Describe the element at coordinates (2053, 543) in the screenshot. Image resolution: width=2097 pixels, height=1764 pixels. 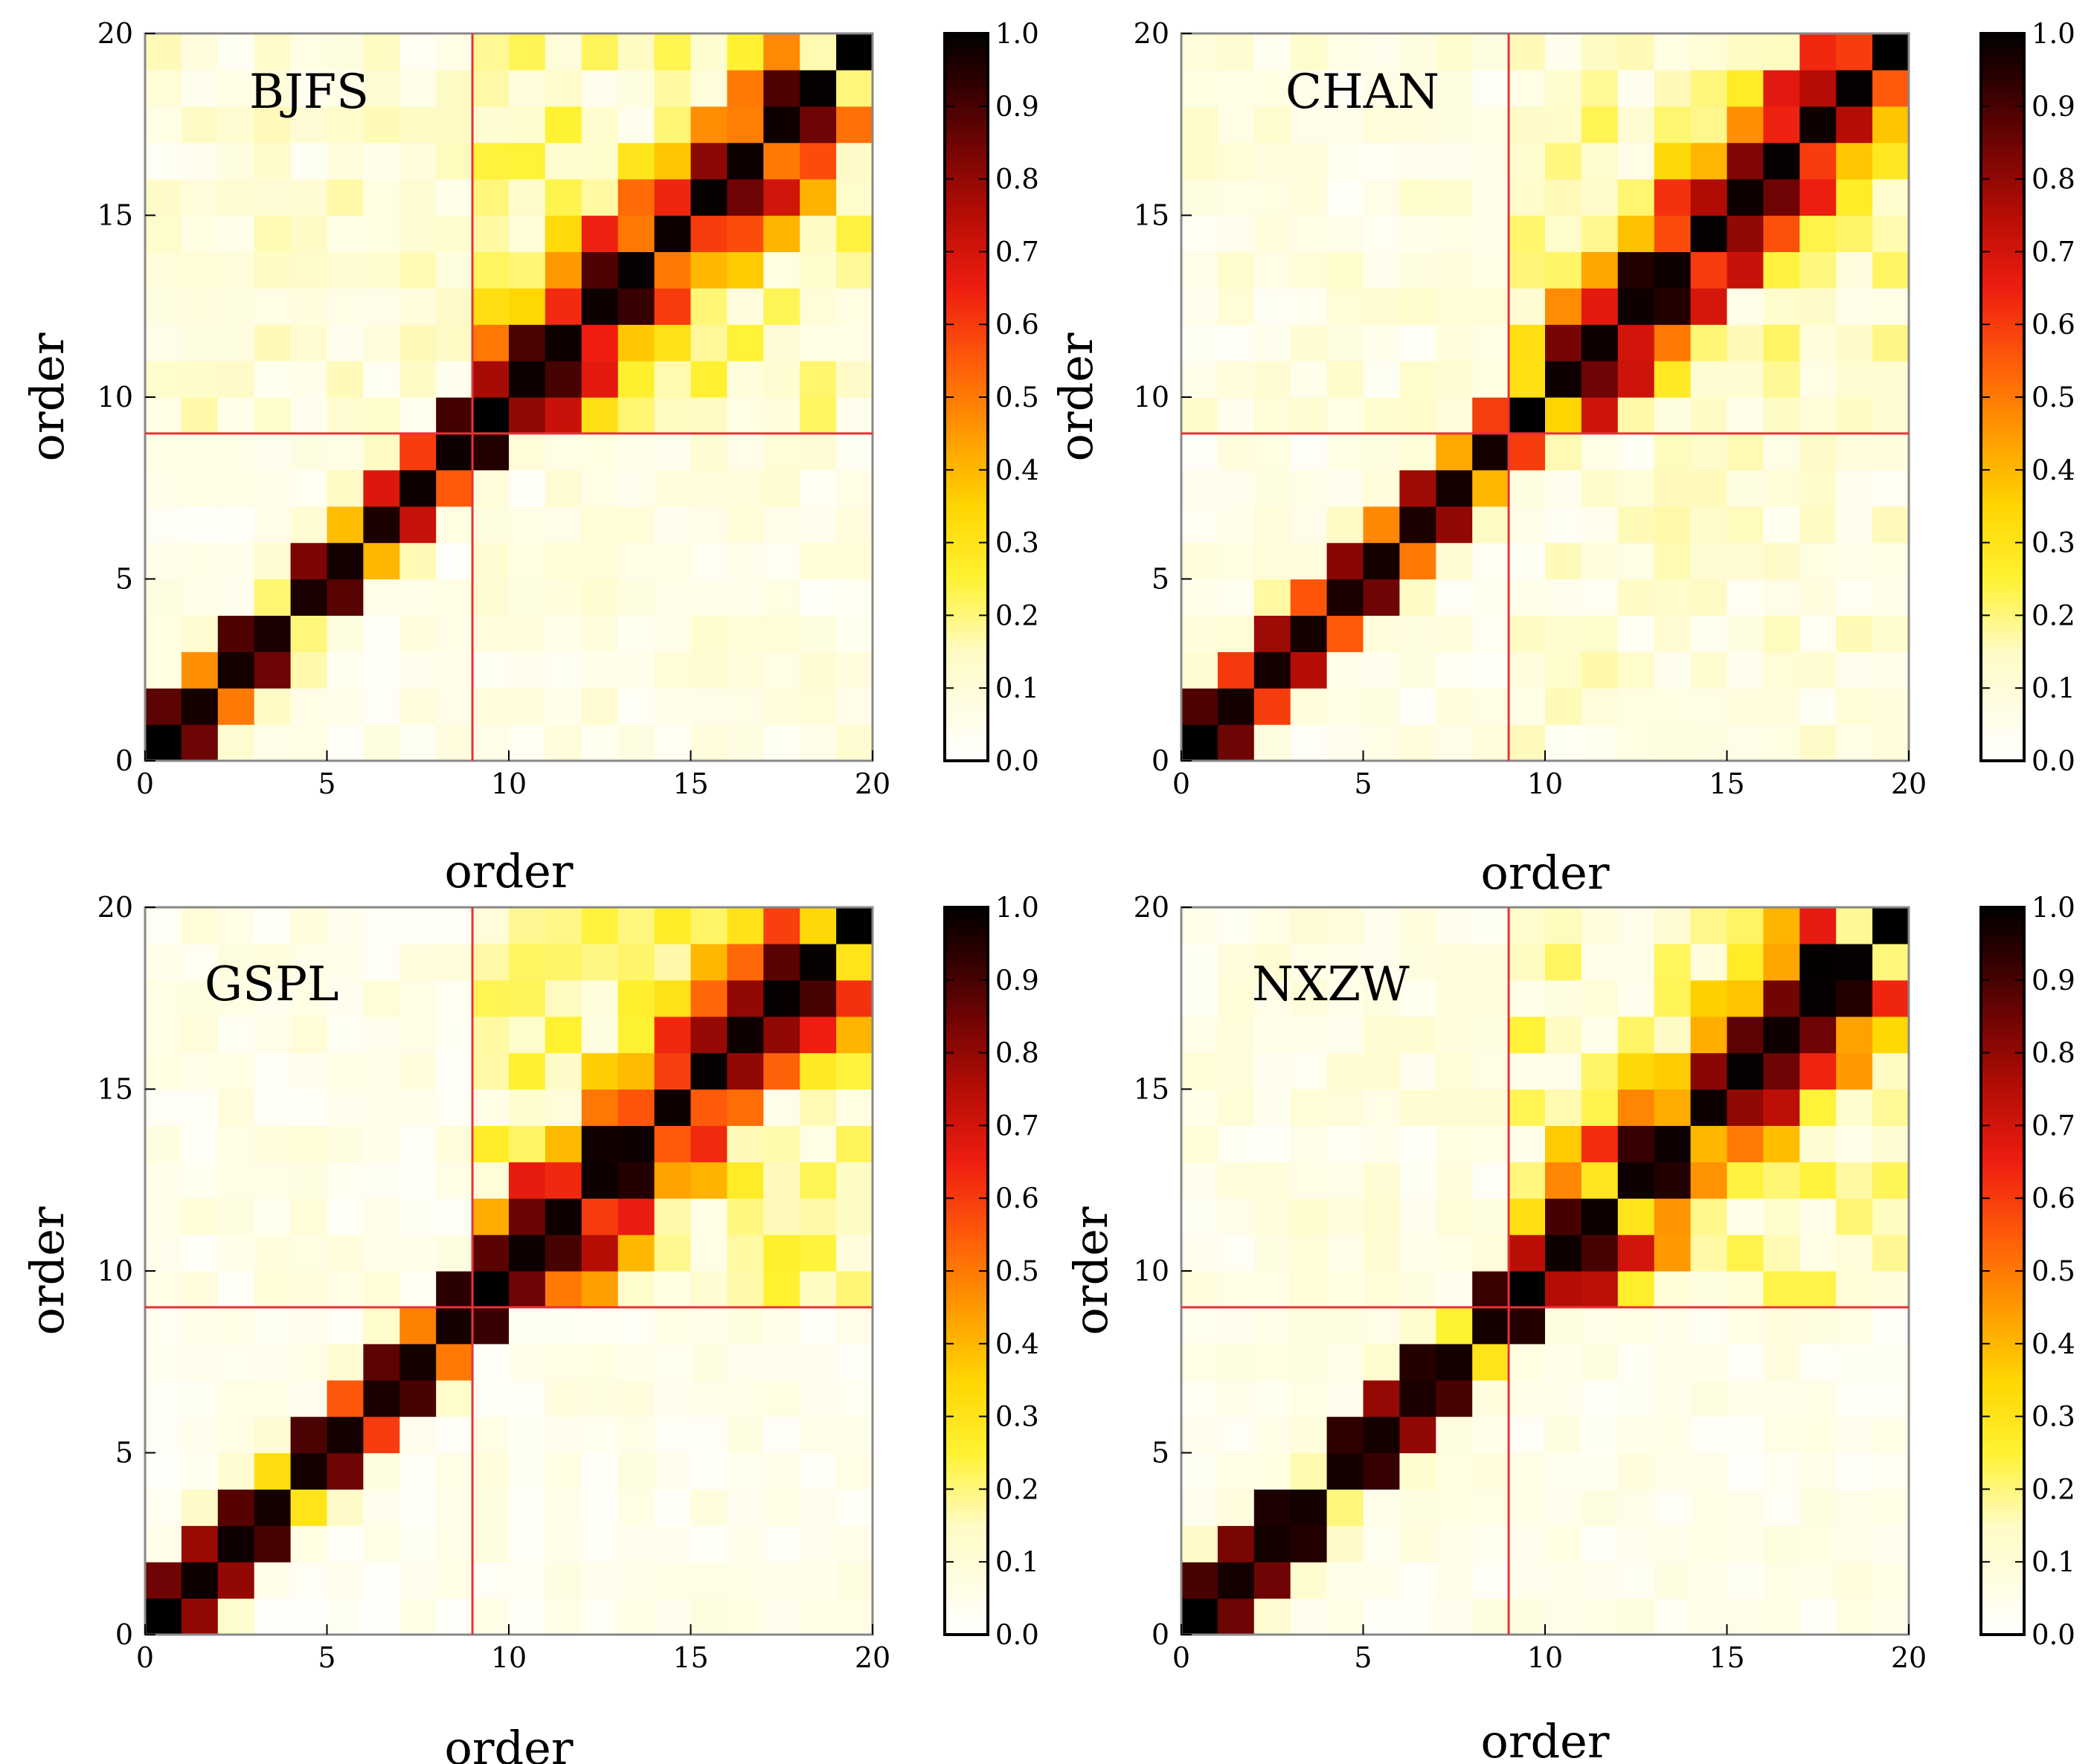
I see `colorbar-tick-label: 0.3` at that location.